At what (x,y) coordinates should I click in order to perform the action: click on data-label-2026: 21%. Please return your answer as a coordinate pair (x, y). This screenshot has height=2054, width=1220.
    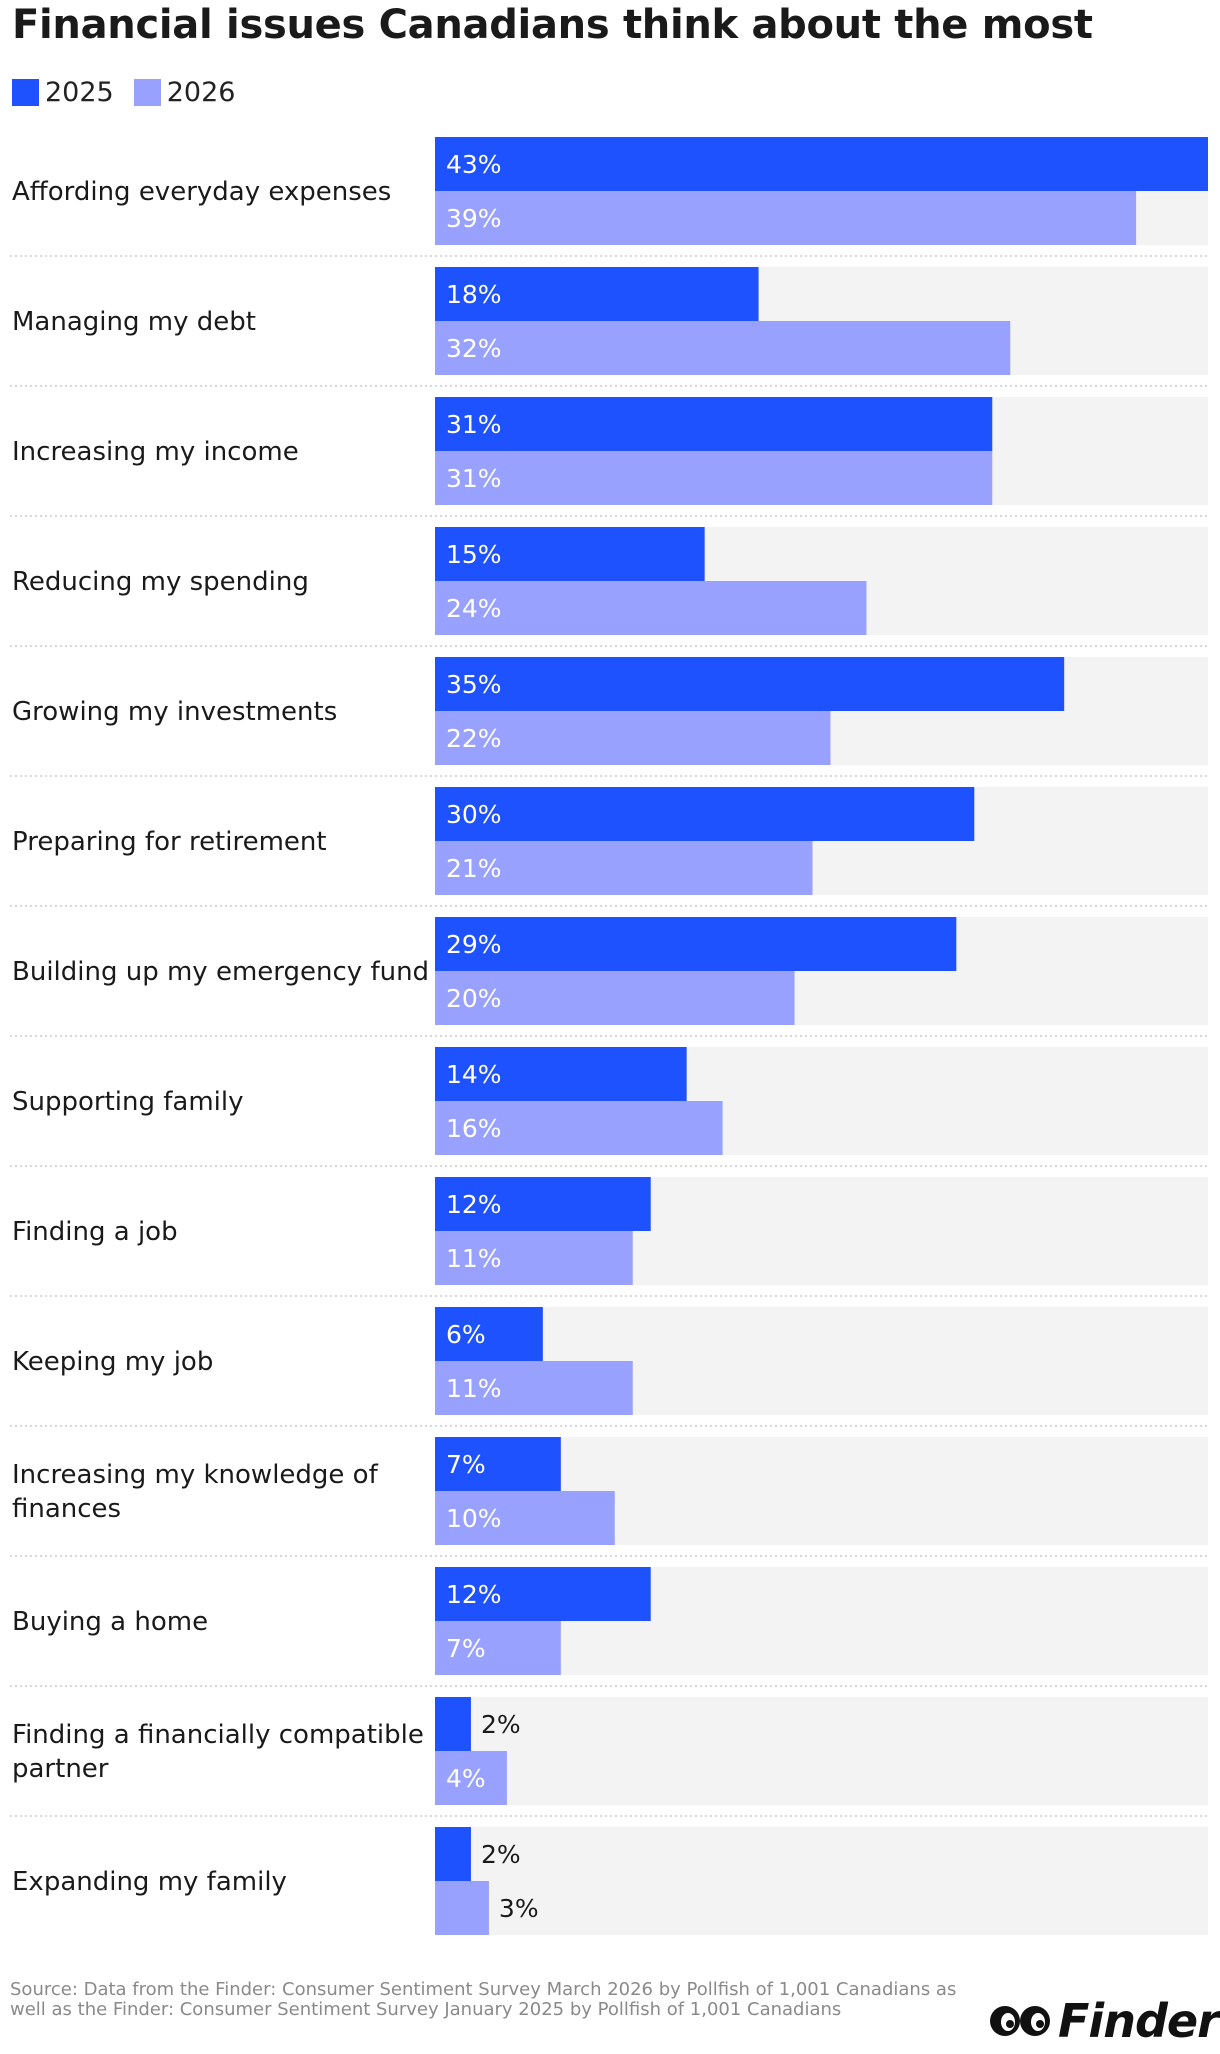
    Looking at the image, I should click on (474, 868).